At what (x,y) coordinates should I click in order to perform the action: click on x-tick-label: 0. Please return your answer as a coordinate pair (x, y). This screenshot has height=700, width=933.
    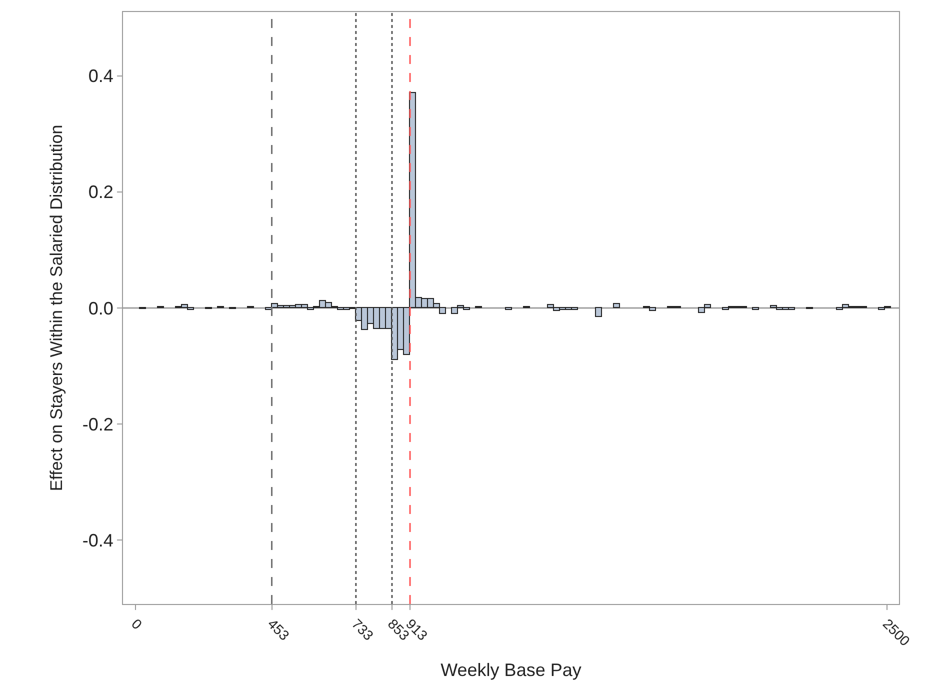
    Looking at the image, I should click on (137, 624).